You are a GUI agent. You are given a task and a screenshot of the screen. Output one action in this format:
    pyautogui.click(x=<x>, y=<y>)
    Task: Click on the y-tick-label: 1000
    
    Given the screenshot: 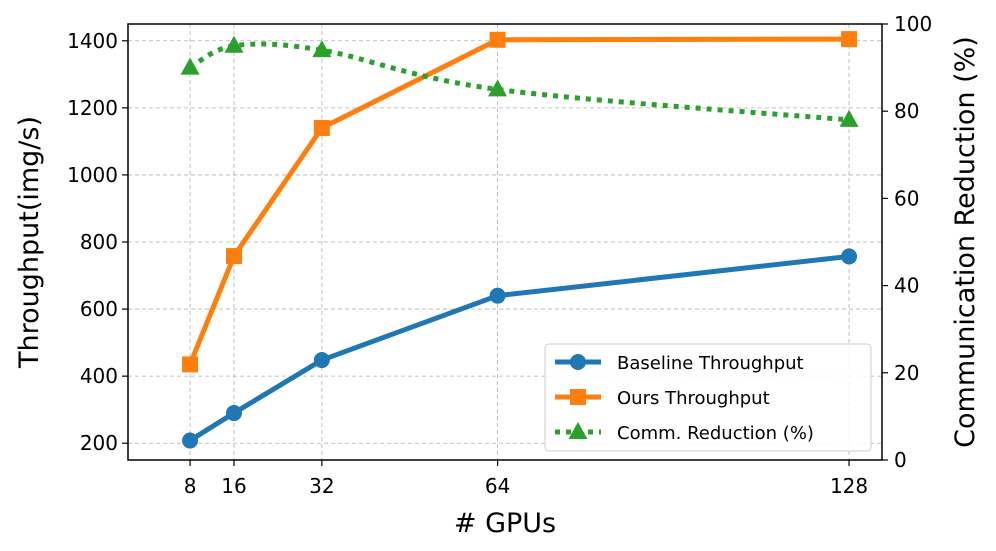 What is the action you would take?
    pyautogui.click(x=92, y=175)
    